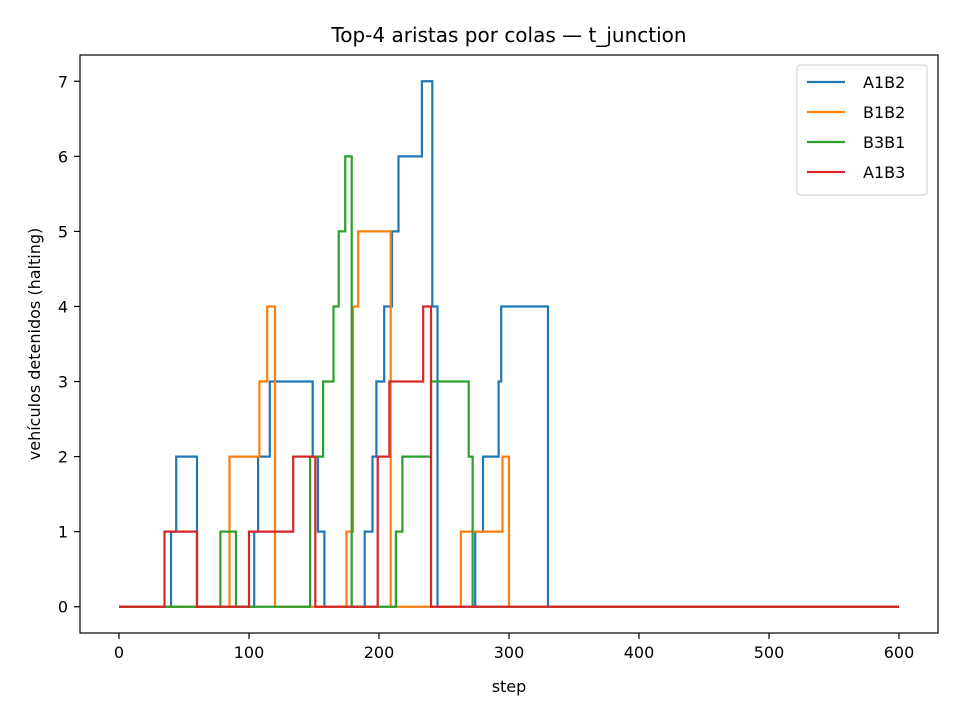  What do you see at coordinates (63, 457) in the screenshot?
I see `y-tick-label: 2` at bounding box center [63, 457].